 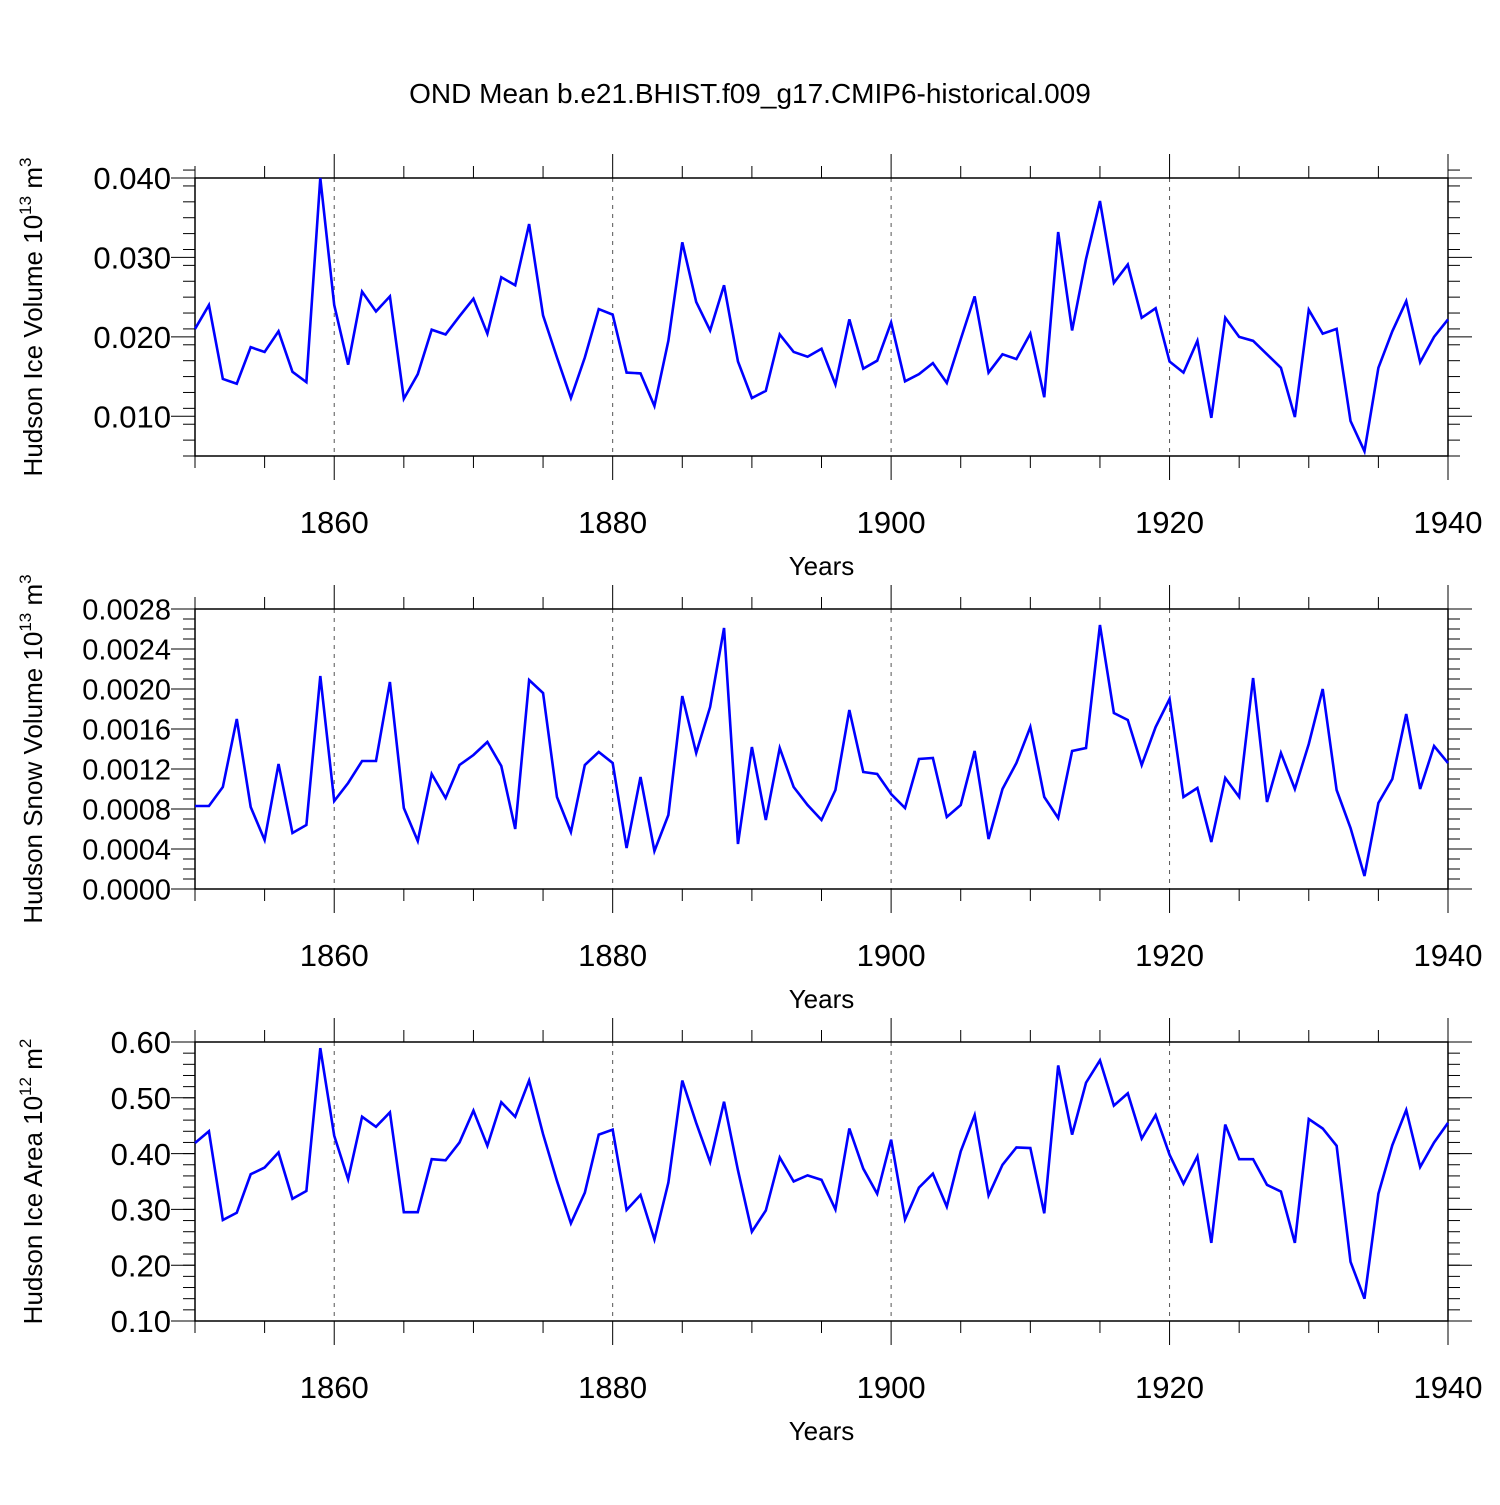 What do you see at coordinates (822, 999) in the screenshot?
I see `panel-2-x-axis-label: Years` at bounding box center [822, 999].